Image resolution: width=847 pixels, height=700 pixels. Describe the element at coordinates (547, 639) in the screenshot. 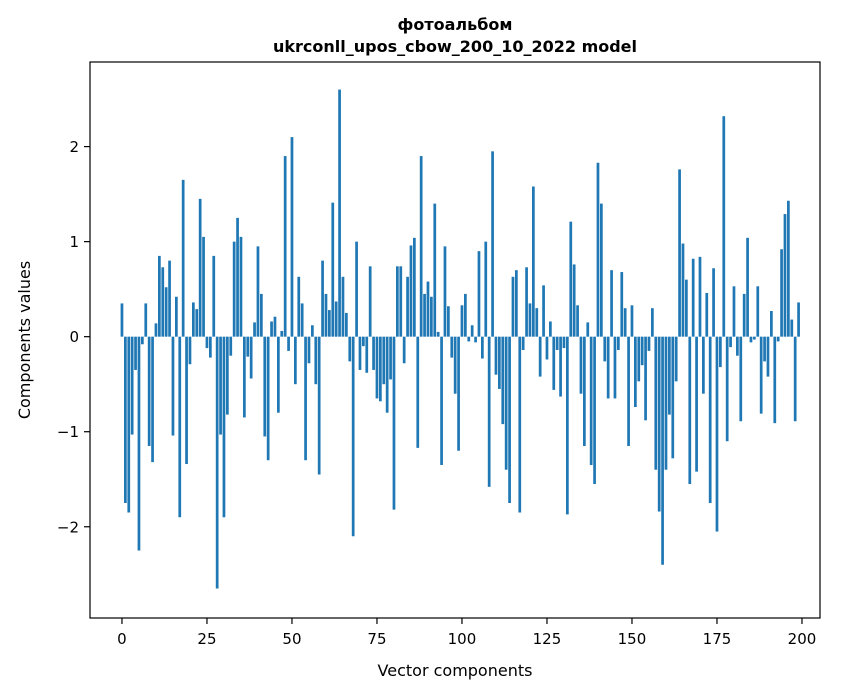

I see `x-tick-label: 125` at that location.